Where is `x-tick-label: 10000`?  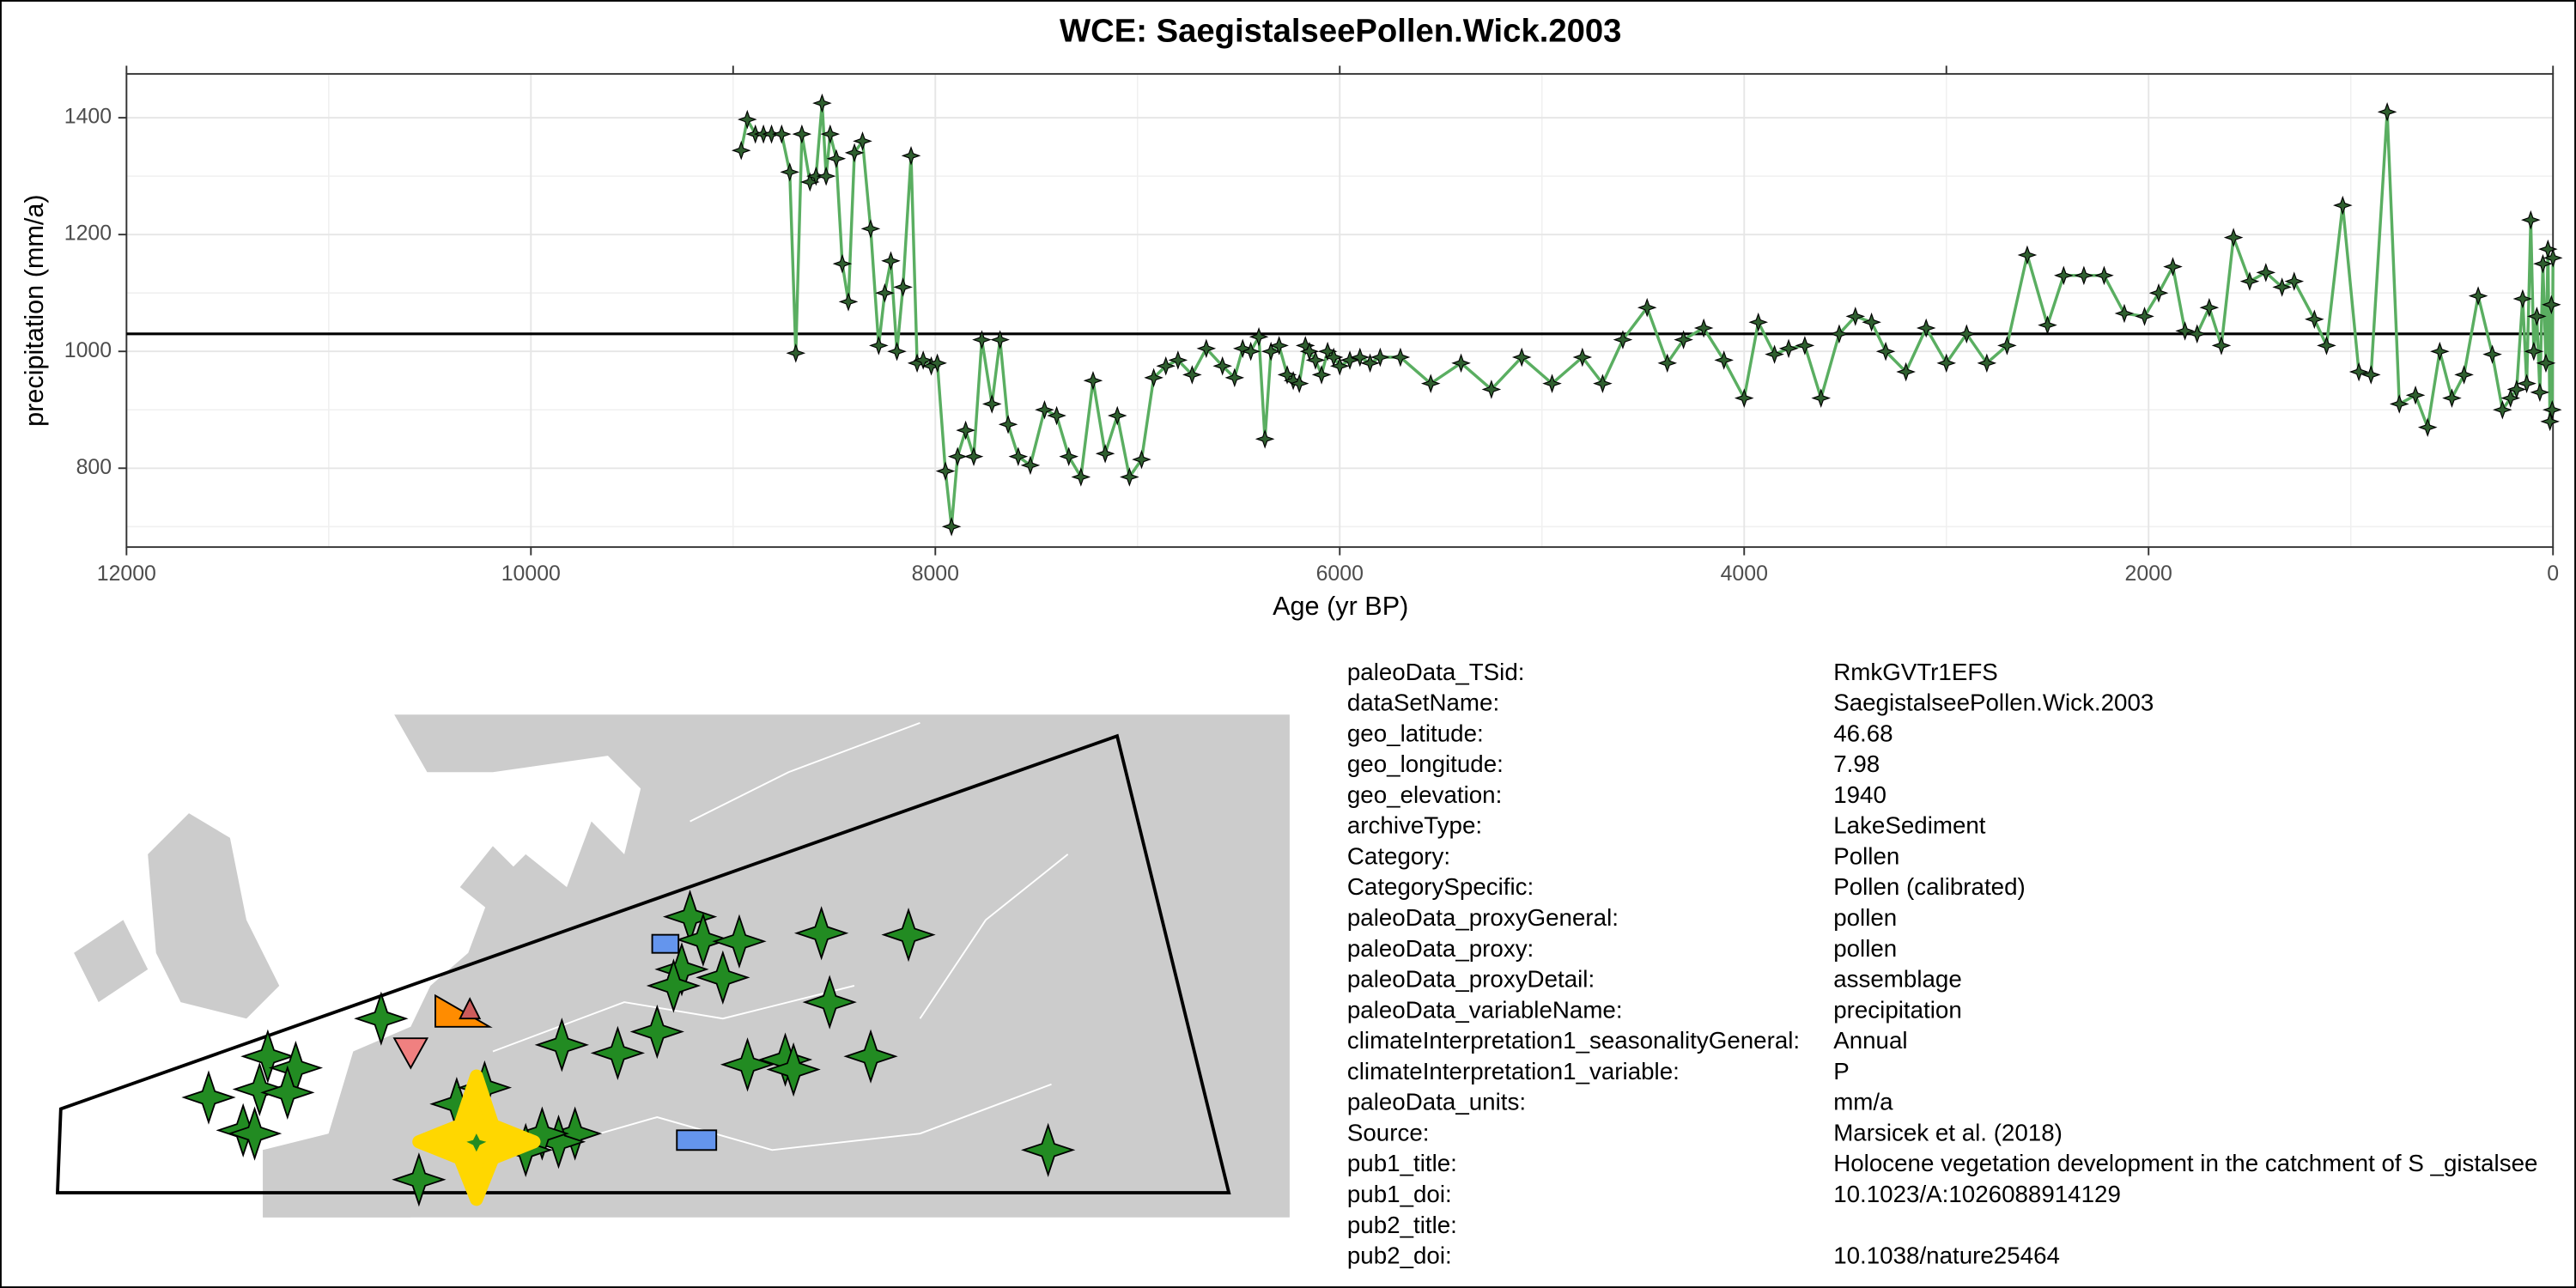
x-tick-label: 10000 is located at coordinates (531, 574).